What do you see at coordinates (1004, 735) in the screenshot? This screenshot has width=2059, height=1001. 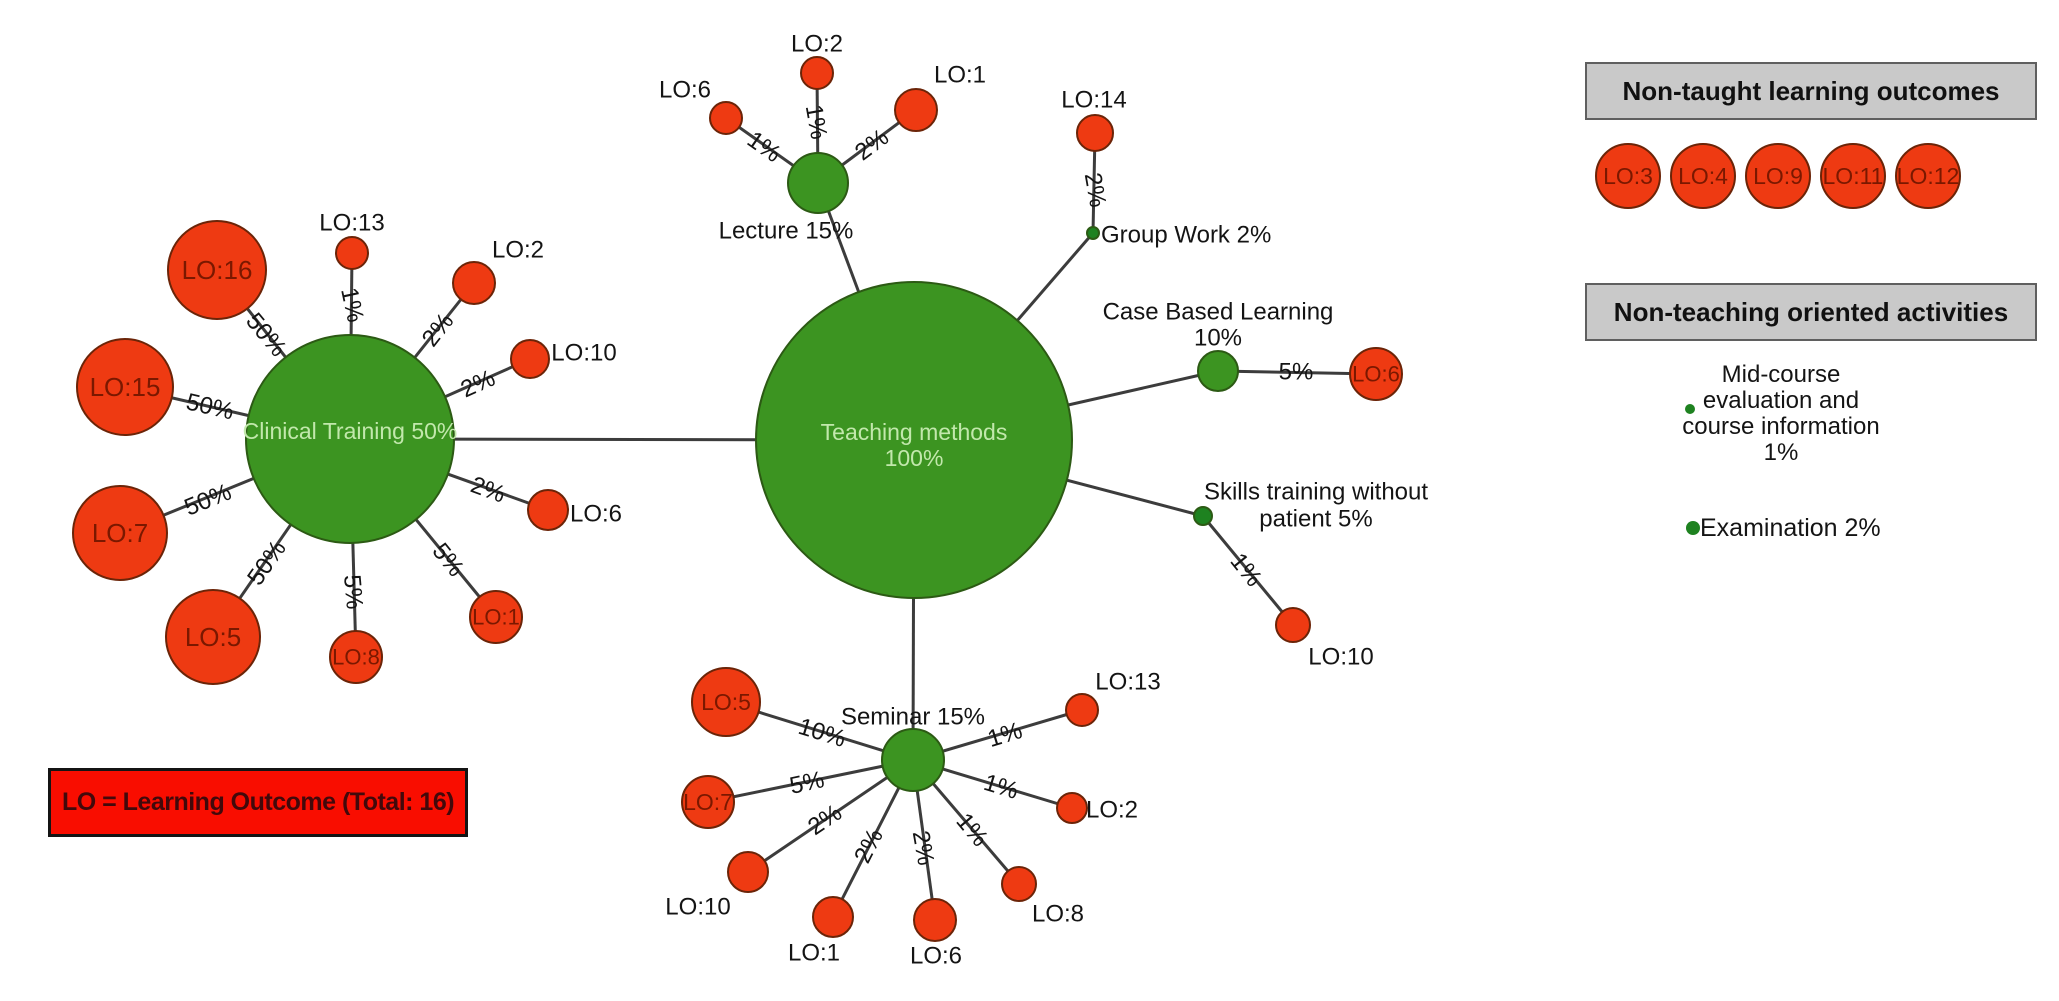 I see `edge-percent-label-seminar-se13: 1%` at bounding box center [1004, 735].